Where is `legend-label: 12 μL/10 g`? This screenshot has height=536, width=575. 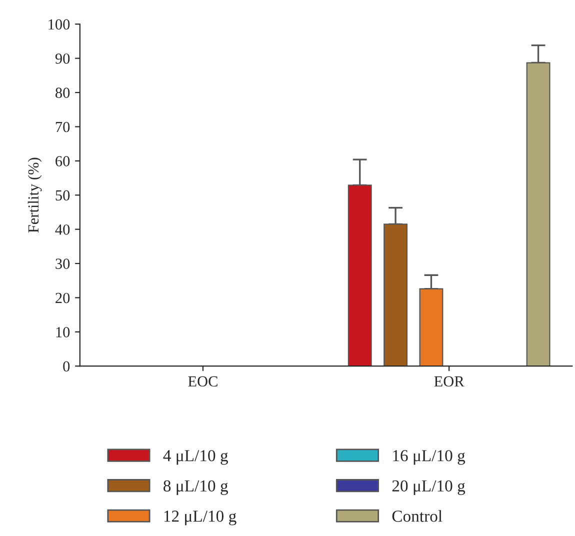 legend-label: 12 μL/10 g is located at coordinates (200, 518).